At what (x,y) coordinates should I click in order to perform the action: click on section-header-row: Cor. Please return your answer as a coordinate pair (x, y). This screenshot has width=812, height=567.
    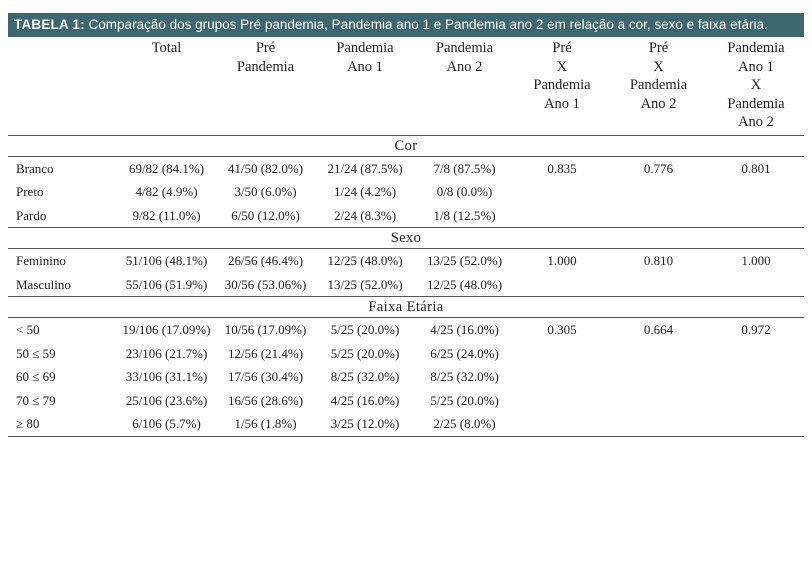
    Looking at the image, I should click on (406, 145).